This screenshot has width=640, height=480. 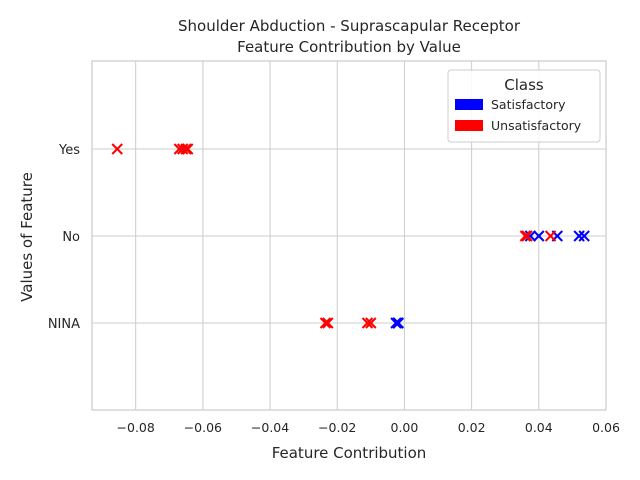 I want to click on legend-label-unsatisfactory: Unsatisfactory, so click(x=536, y=125).